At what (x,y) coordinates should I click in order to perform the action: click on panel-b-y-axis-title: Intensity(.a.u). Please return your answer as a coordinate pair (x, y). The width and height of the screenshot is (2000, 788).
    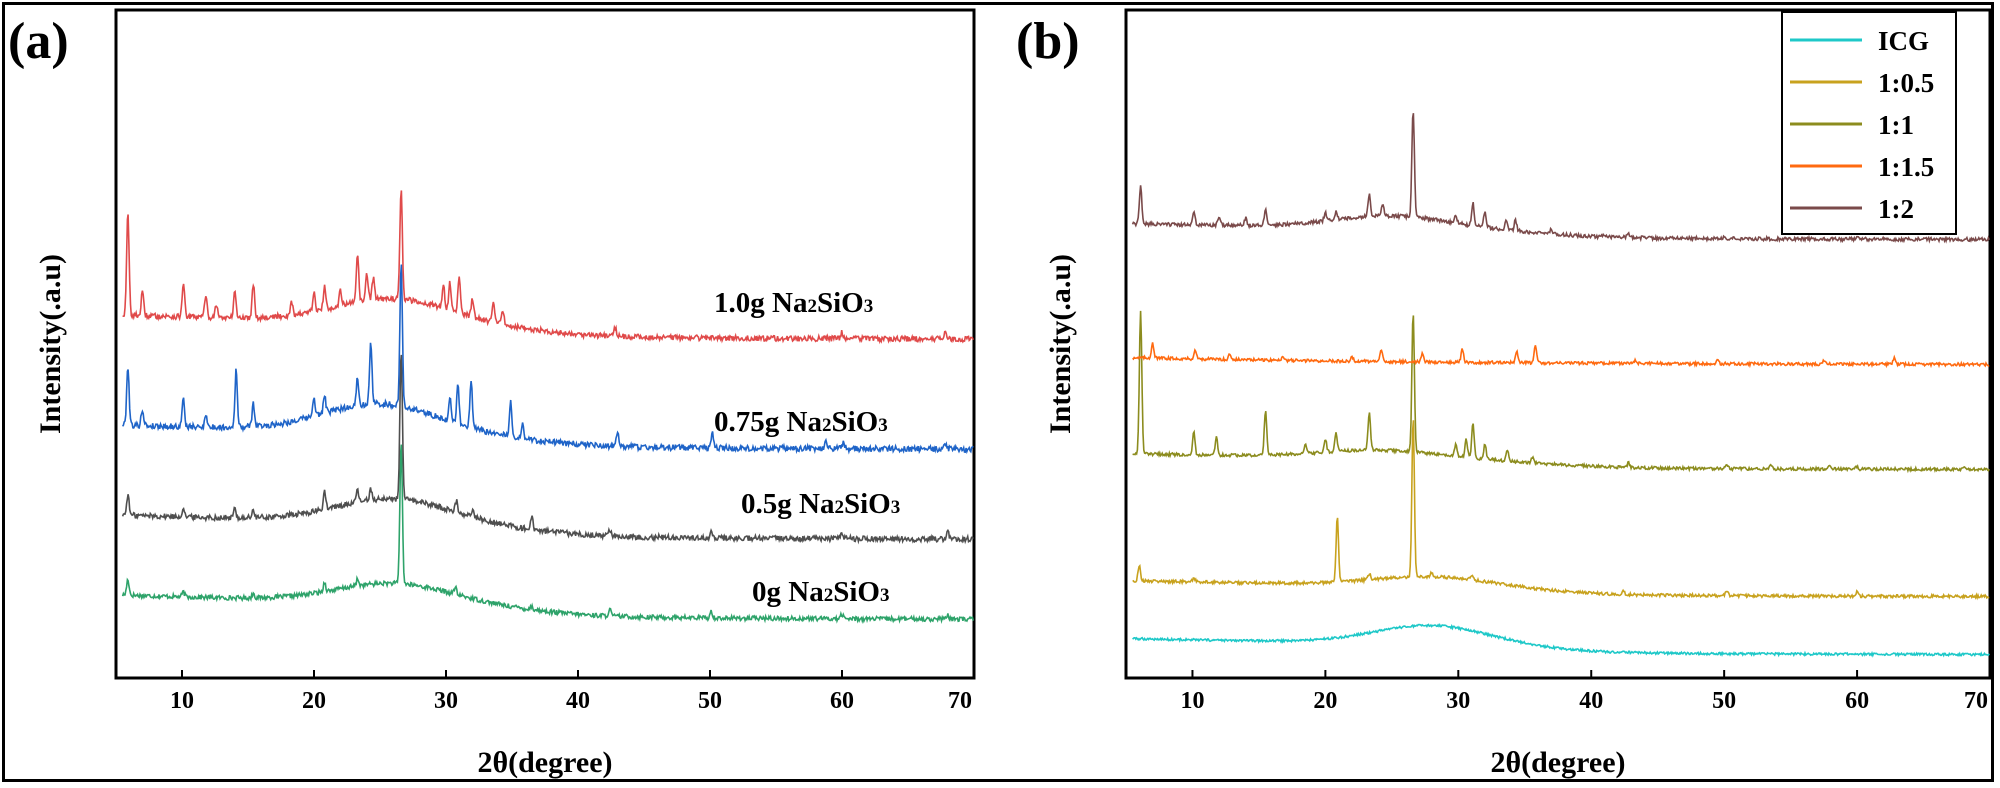
    Looking at the image, I should click on (1060, 344).